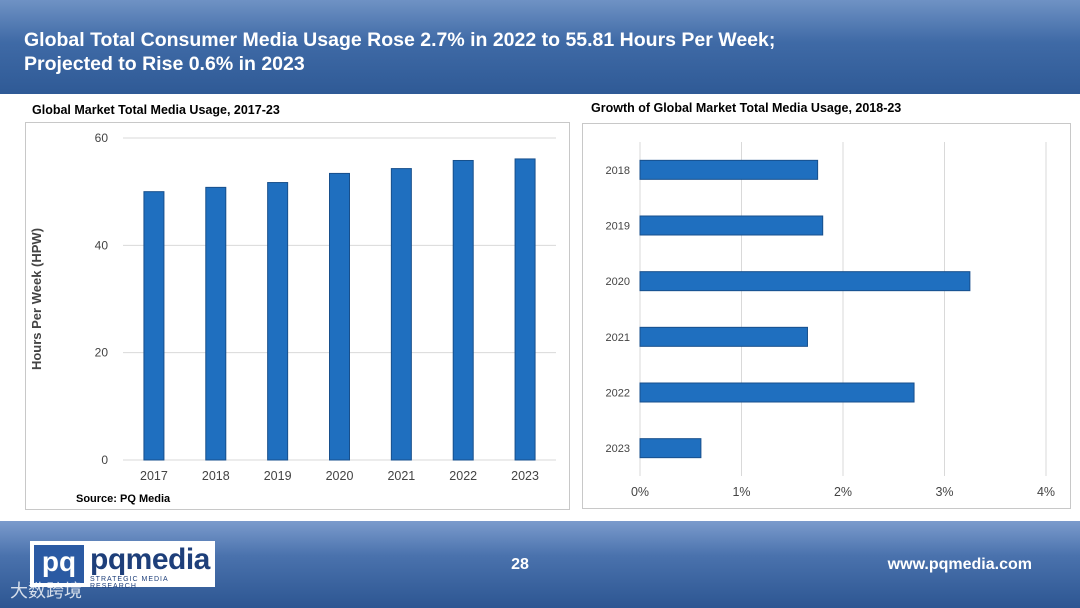 The image size is (1080, 608). Describe the element at coordinates (959, 564) in the screenshot. I see `website-link: www.pqmedia.com` at that location.